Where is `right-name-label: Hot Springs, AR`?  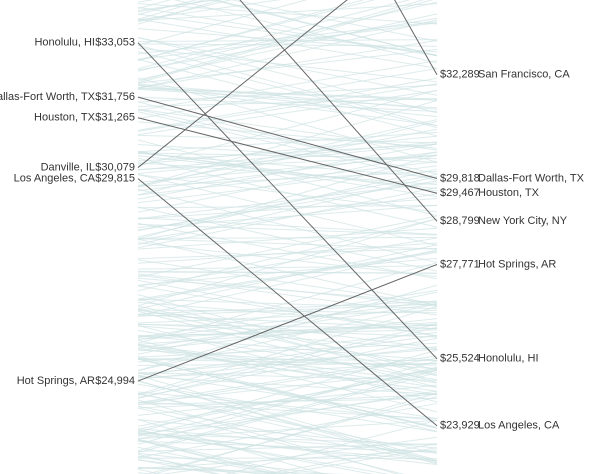 right-name-label: Hot Springs, AR is located at coordinates (517, 264).